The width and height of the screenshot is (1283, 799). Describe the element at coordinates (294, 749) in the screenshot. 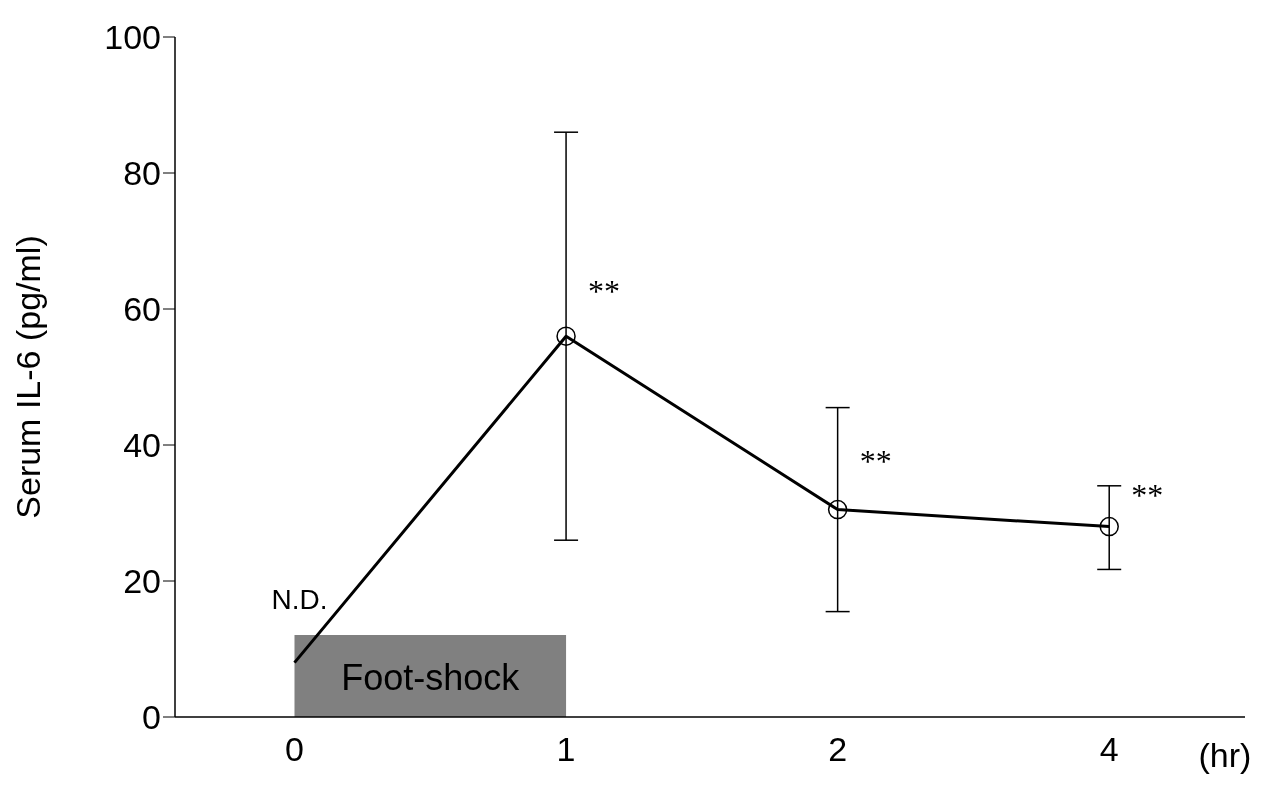

I see `x-tick-label: 0` at that location.